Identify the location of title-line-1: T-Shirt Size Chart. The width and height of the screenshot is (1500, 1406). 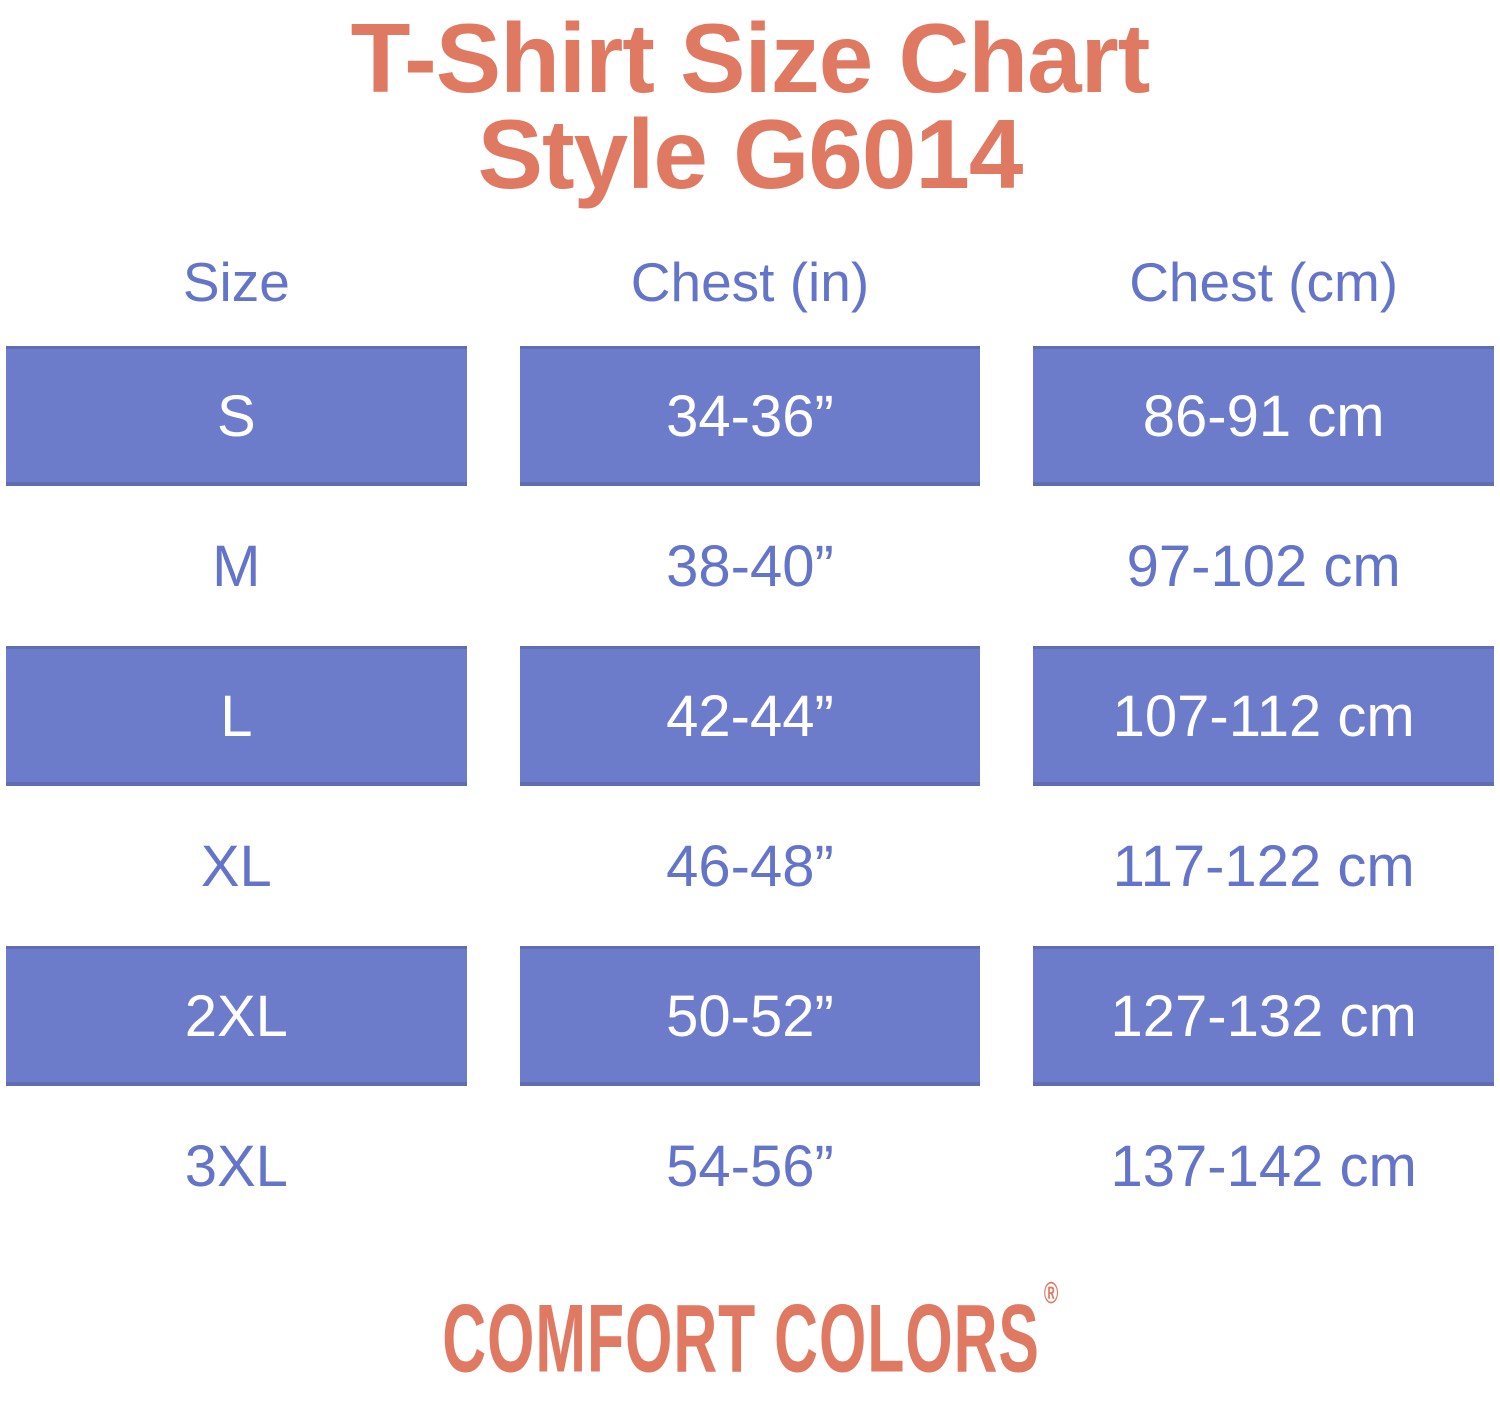
(750, 58).